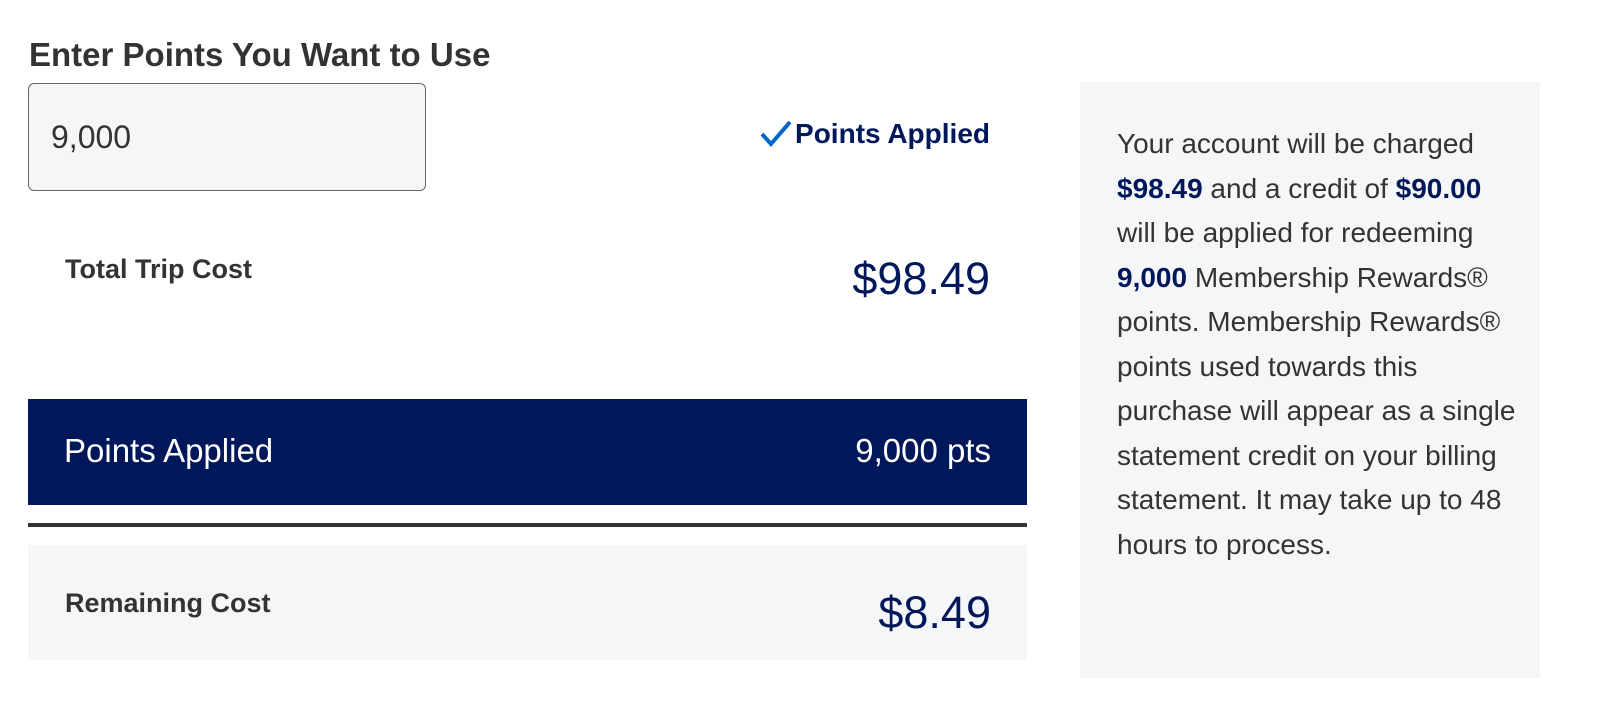  I want to click on points-amount: 9,000, so click(1152, 277).